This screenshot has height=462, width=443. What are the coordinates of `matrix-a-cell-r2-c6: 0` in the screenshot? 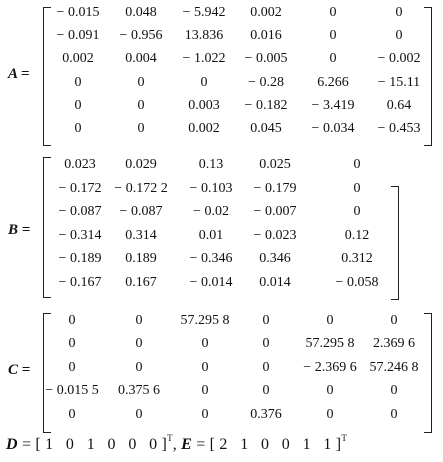 It's located at (399, 36).